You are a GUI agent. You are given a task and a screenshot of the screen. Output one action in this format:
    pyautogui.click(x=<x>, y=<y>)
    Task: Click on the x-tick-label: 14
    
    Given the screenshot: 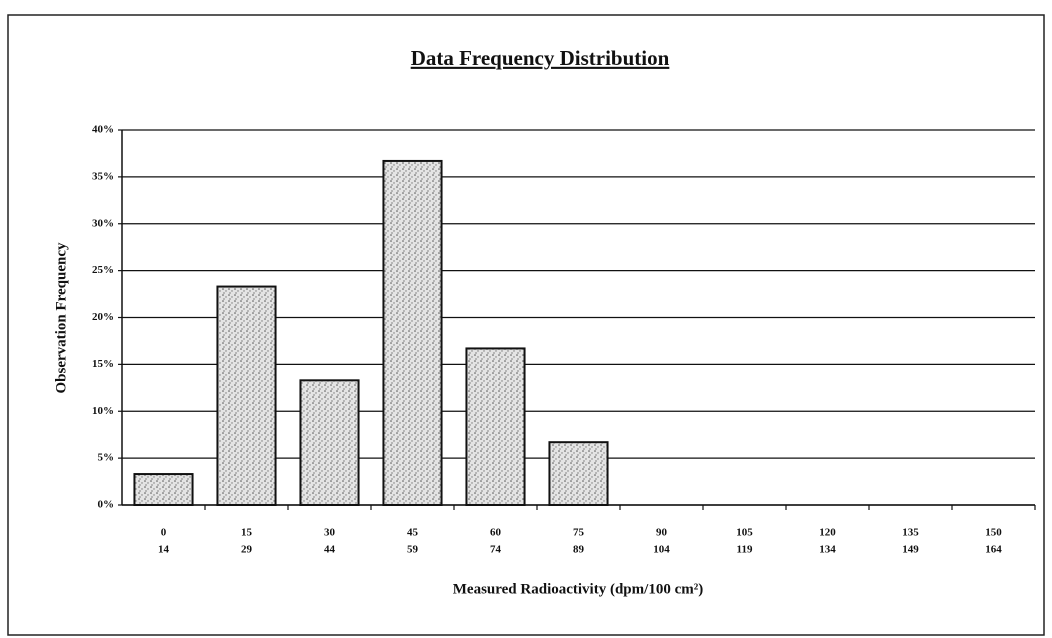 What is the action you would take?
    pyautogui.click(x=164, y=550)
    